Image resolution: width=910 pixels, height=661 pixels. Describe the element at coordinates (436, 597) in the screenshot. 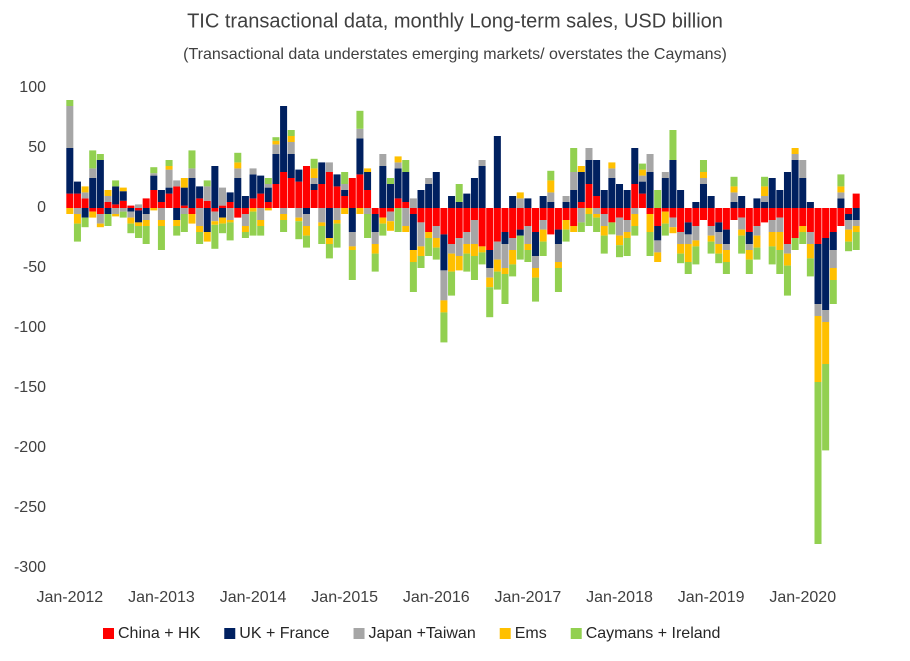

I see `x-tick-label: Jan-2016` at that location.